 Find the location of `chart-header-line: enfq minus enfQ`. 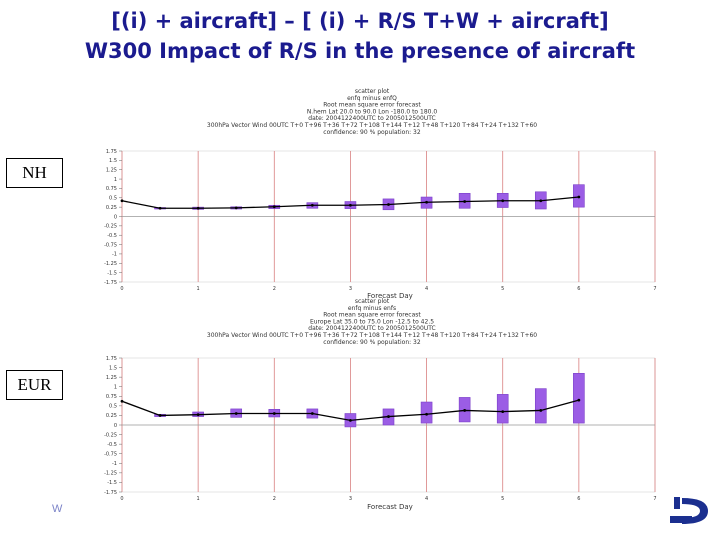

chart-header-line: enfq minus enfQ is located at coordinates (372, 98).